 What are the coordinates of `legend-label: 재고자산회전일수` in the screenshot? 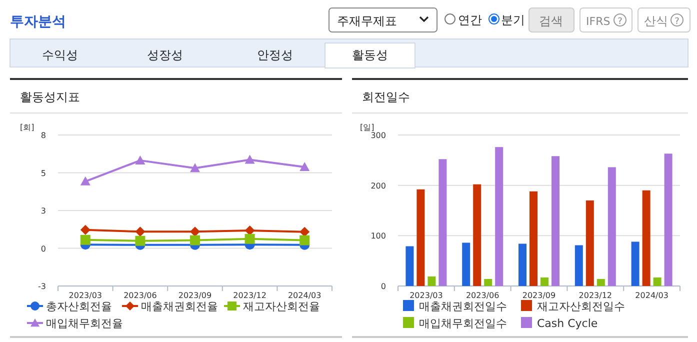 It's located at (581, 306).